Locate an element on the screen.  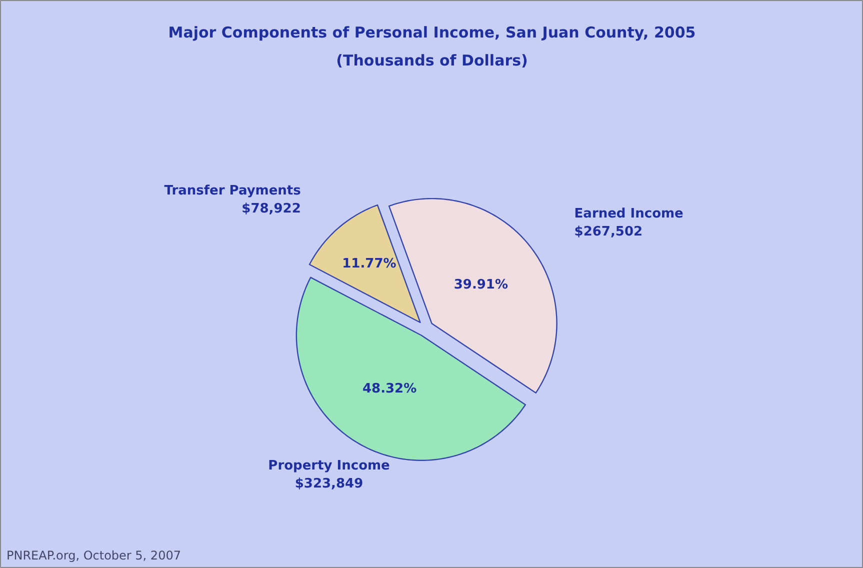
chart-title: Major Components of Personal Income, San Juan County, 2005 is located at coordinates (432, 33).